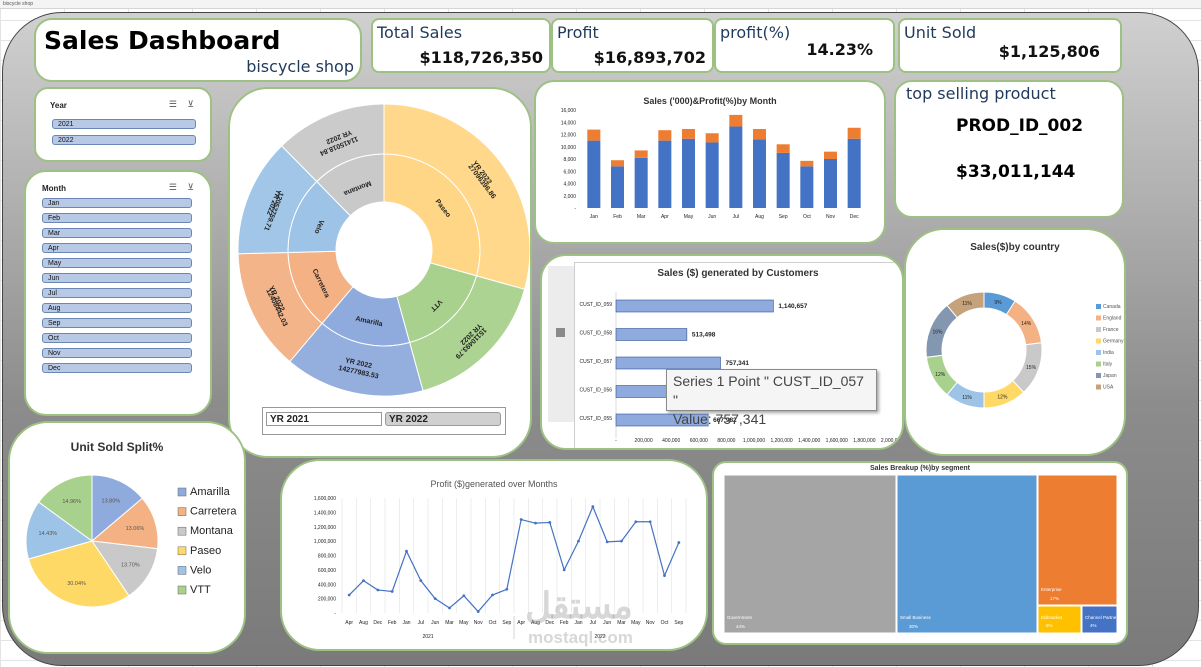 This screenshot has height=667, width=1201. What do you see at coordinates (363, 623) in the screenshot?
I see `x-tick-label: Aug` at bounding box center [363, 623].